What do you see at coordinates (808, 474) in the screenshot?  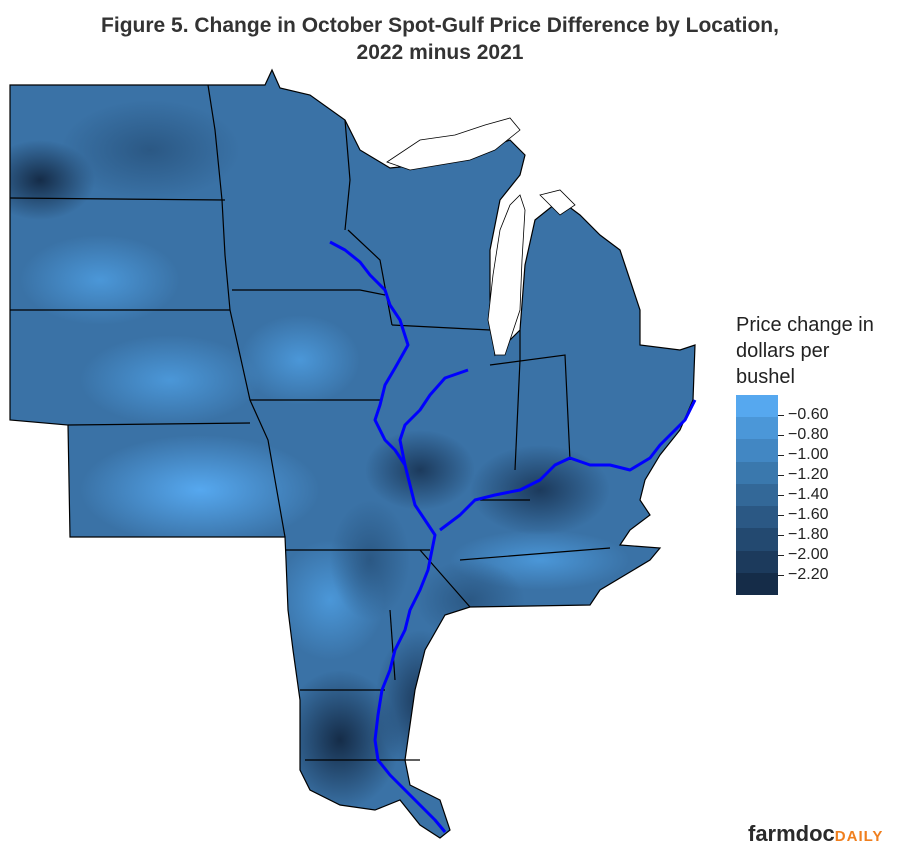 I see `legend-tick-label: −1.20` at bounding box center [808, 474].